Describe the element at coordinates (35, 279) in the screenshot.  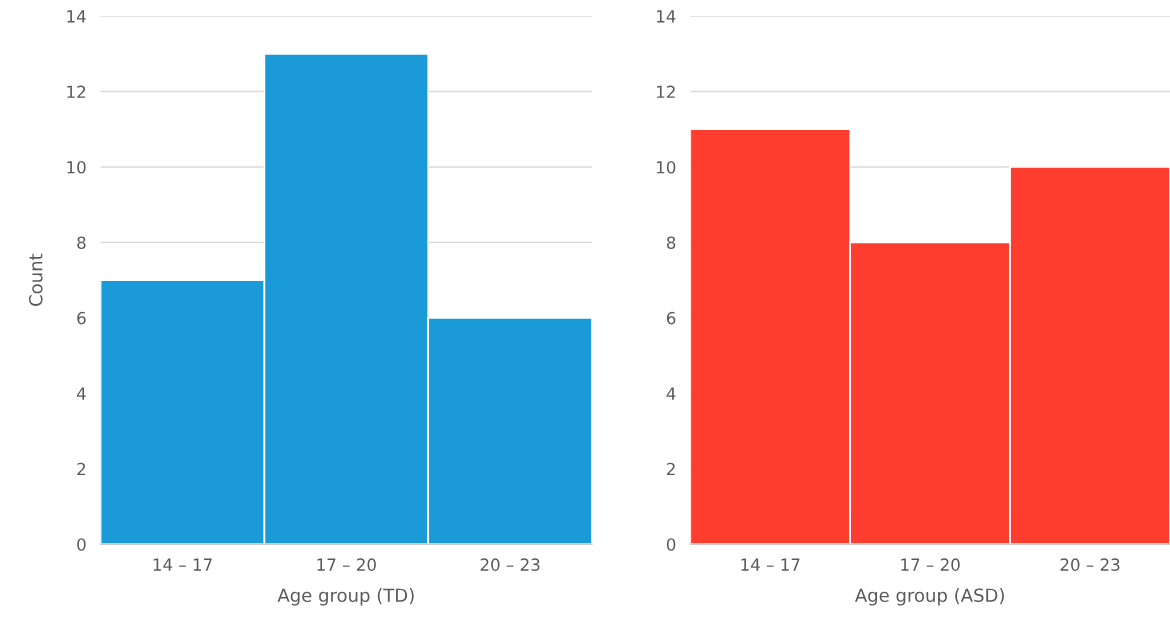
I see `y-axis-title: Count` at that location.